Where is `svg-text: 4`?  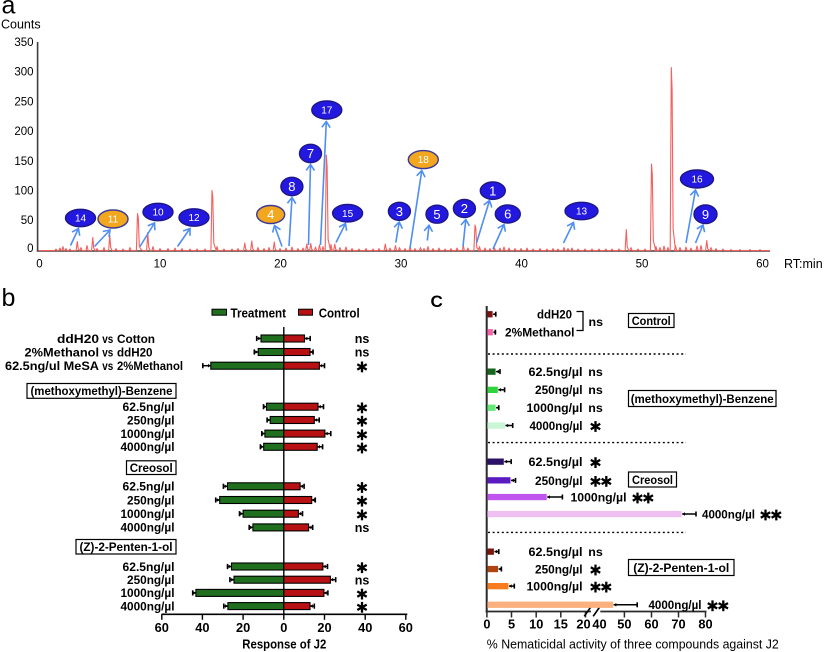
svg-text: 4 is located at coordinates (270, 214).